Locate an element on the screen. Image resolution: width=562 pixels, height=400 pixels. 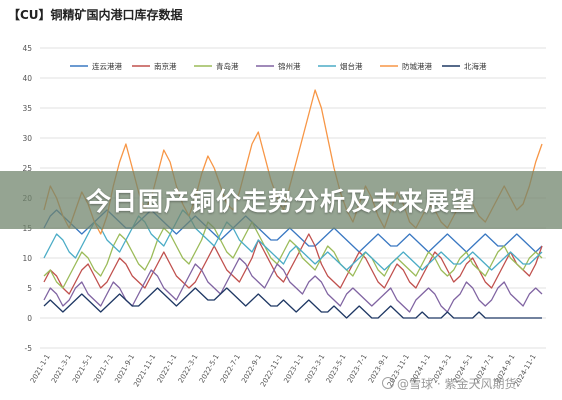
y-tick-label: 30 is located at coordinates (27, 138).